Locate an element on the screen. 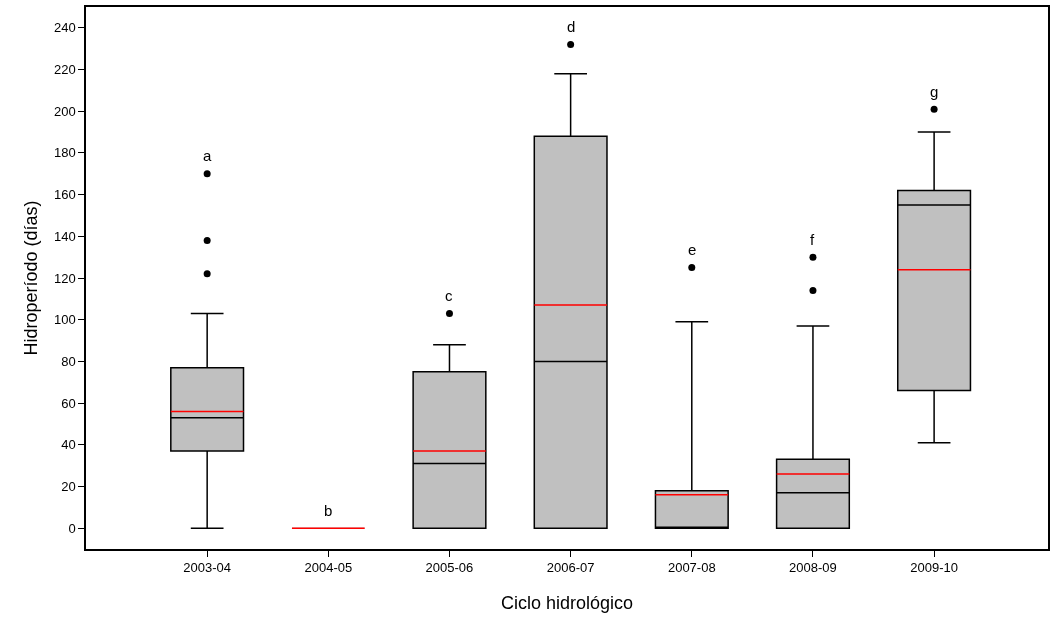 The image size is (1055, 631). x-tick-label: 2005-06 is located at coordinates (449, 568).